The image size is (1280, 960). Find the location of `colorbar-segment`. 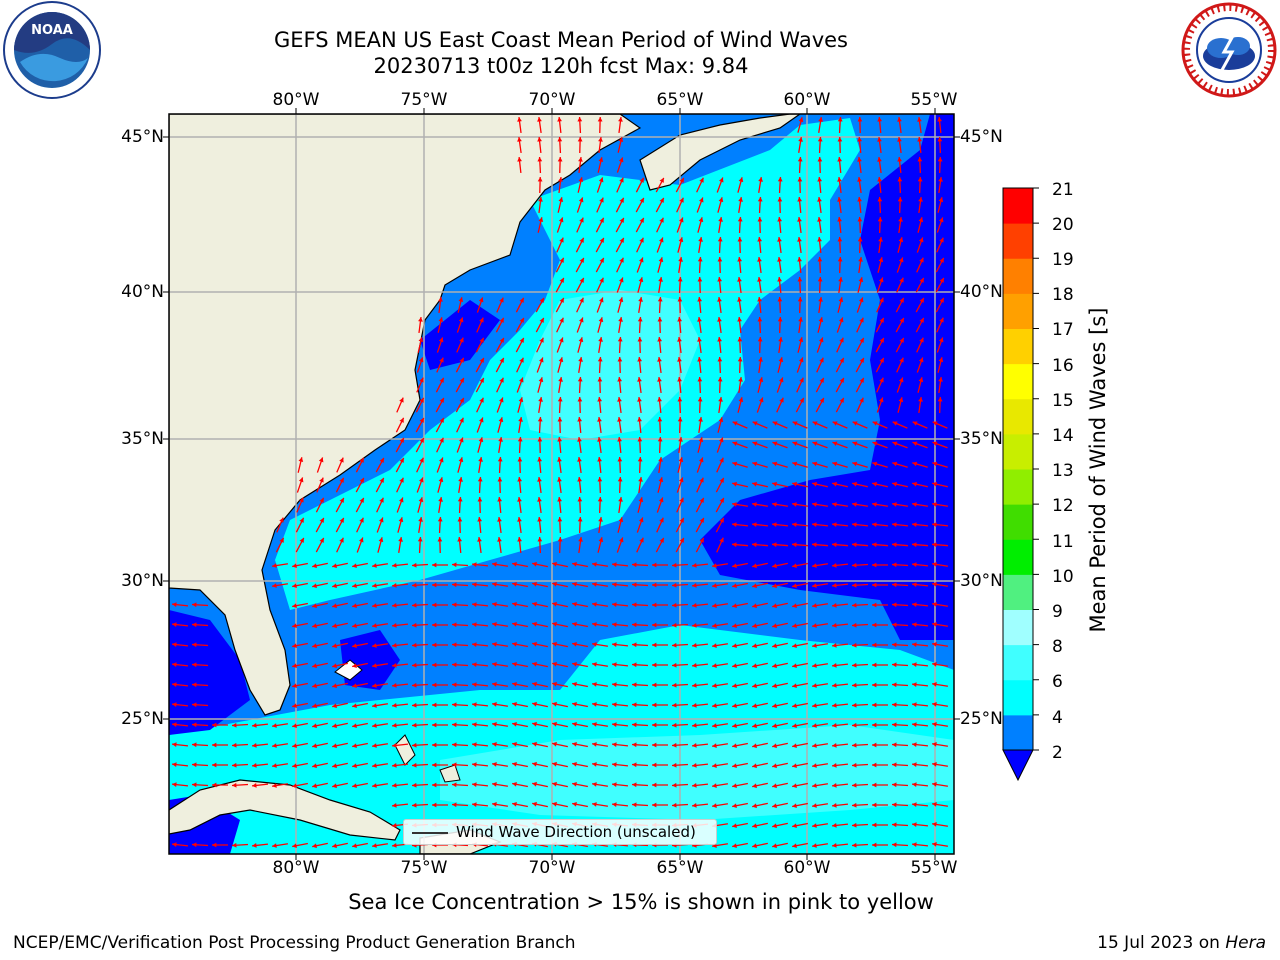

colorbar-segment is located at coordinates (1018, 381).